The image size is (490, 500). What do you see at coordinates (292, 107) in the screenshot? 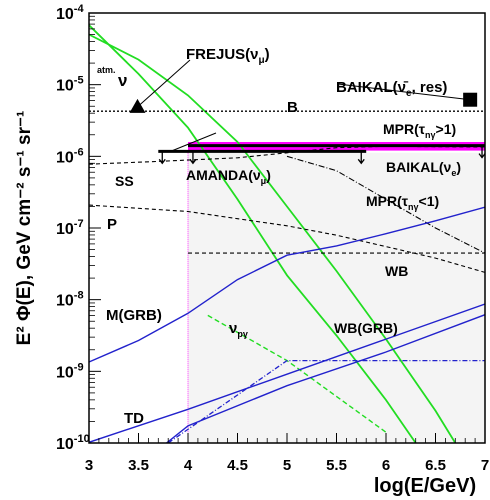
I see `b-label: B` at bounding box center [292, 107].